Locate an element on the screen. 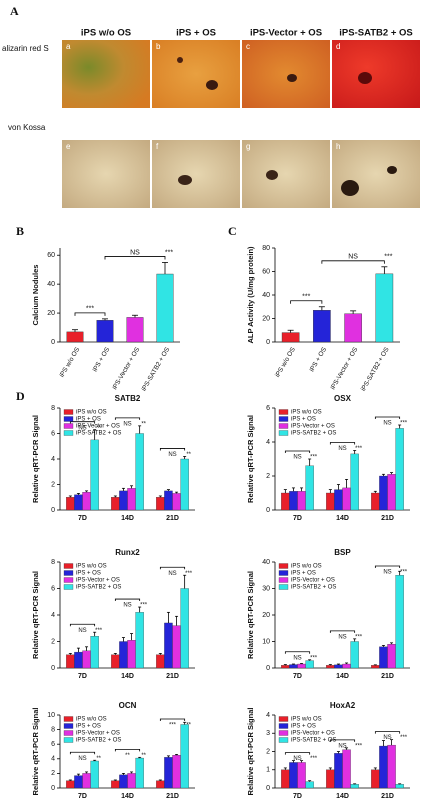 The height and width of the screenshot is (812, 424). legend-label: iPS w/o OS is located at coordinates (306, 413).